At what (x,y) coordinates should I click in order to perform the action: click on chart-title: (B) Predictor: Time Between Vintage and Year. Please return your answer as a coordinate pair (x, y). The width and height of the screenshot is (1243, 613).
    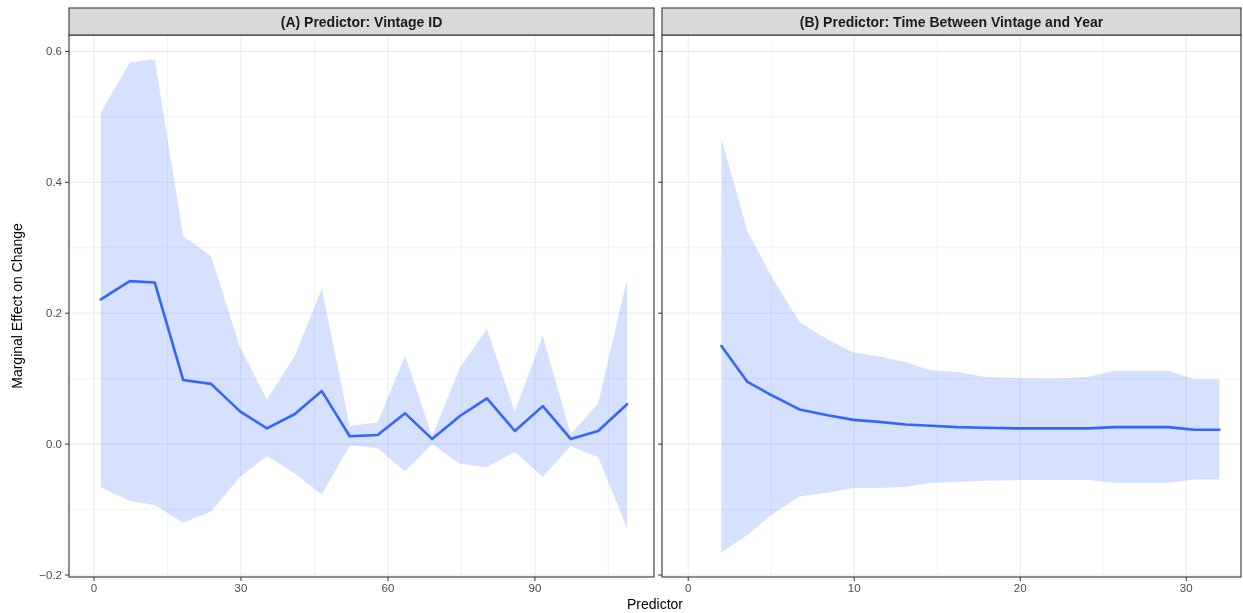
    Looking at the image, I should click on (951, 21).